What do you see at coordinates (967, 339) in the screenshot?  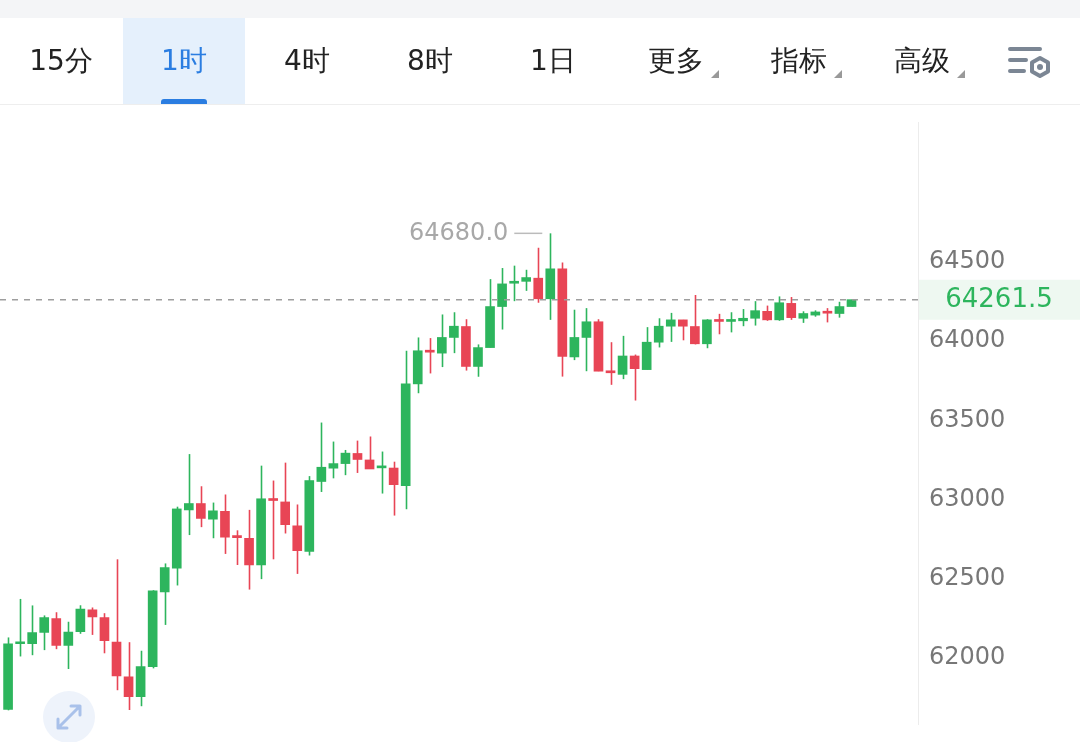 I see `y-tick-label: 64000` at bounding box center [967, 339].